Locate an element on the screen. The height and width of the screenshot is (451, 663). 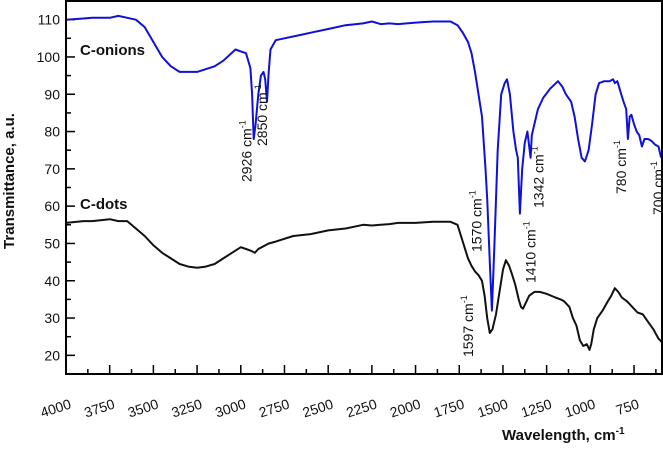
peak-annotation-text: 1597 cm is located at coordinates (468, 330).